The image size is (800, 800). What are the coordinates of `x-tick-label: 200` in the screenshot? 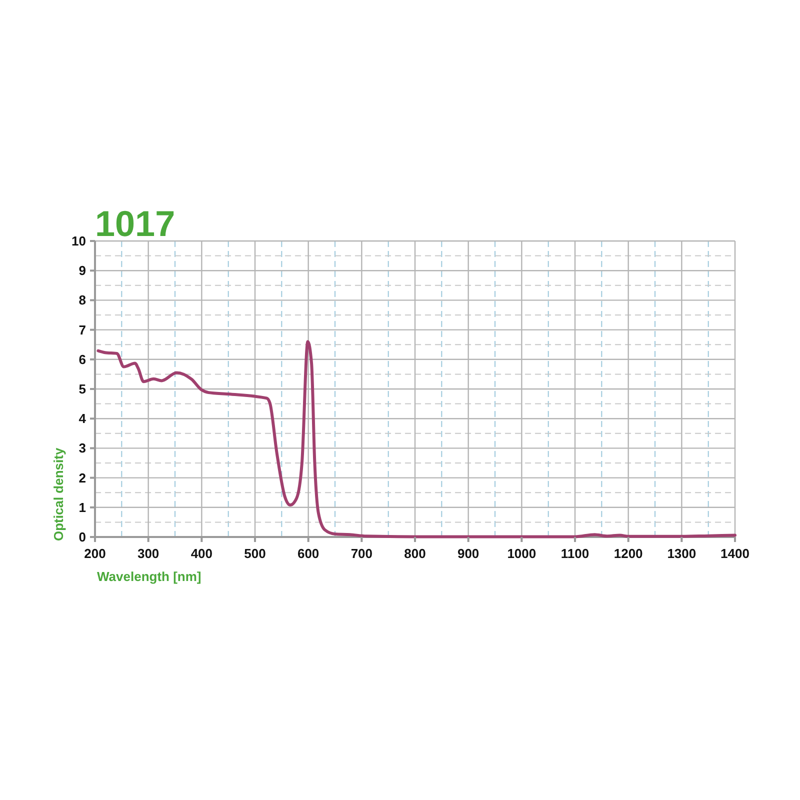 It's located at (95, 553).